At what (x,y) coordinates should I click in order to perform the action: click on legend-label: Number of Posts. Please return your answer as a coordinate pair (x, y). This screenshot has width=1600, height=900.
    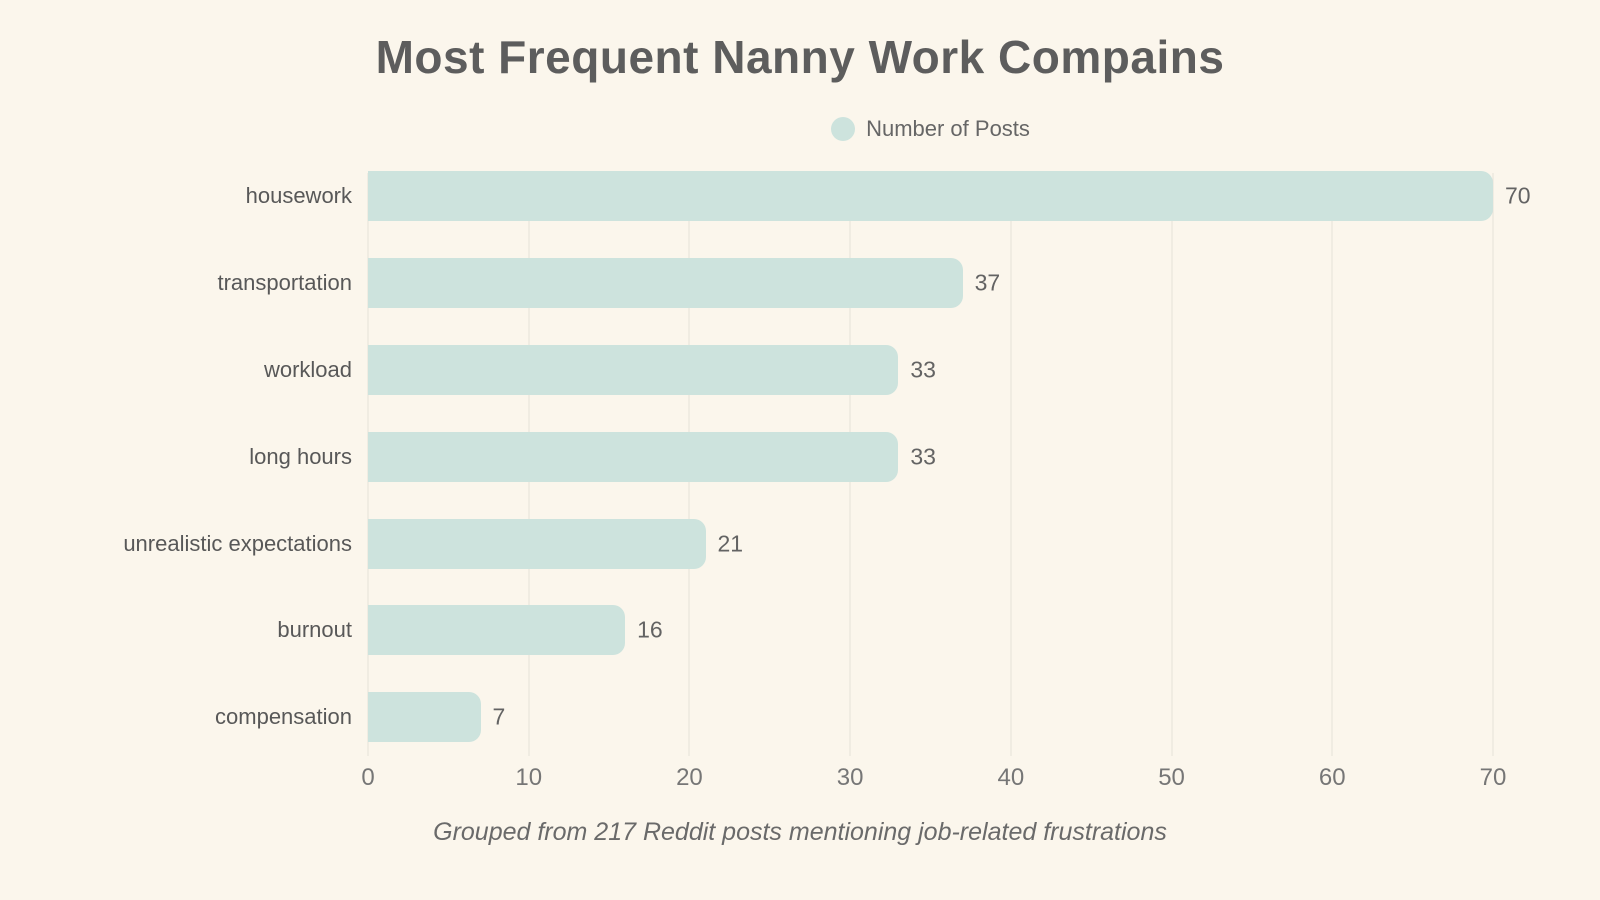
    Looking at the image, I should click on (948, 128).